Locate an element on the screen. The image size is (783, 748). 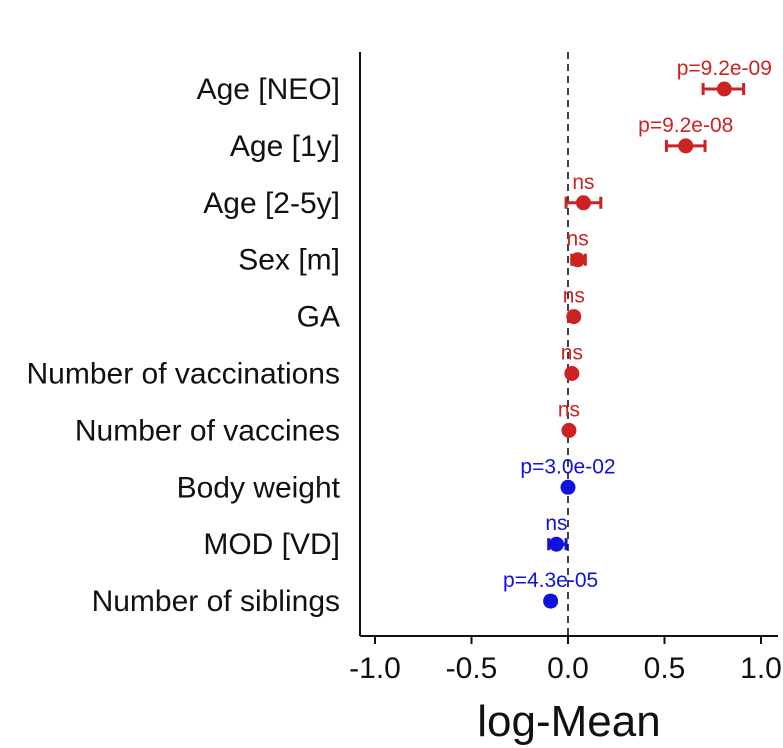
x-axis-title: log-Mean is located at coordinates (568, 721).